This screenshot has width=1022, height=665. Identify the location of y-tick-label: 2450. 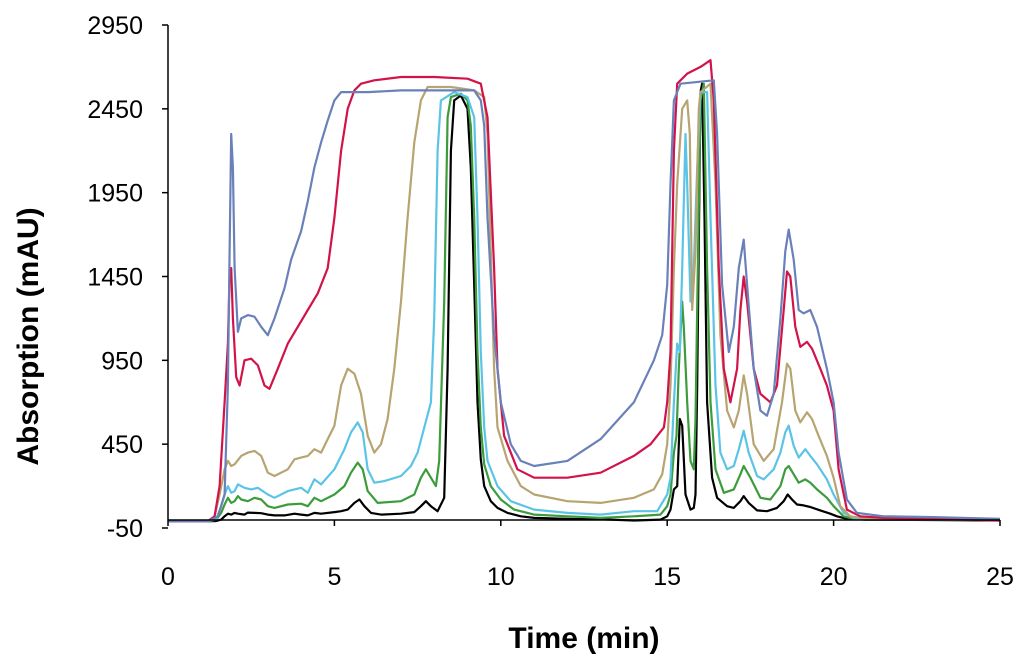
(115, 110).